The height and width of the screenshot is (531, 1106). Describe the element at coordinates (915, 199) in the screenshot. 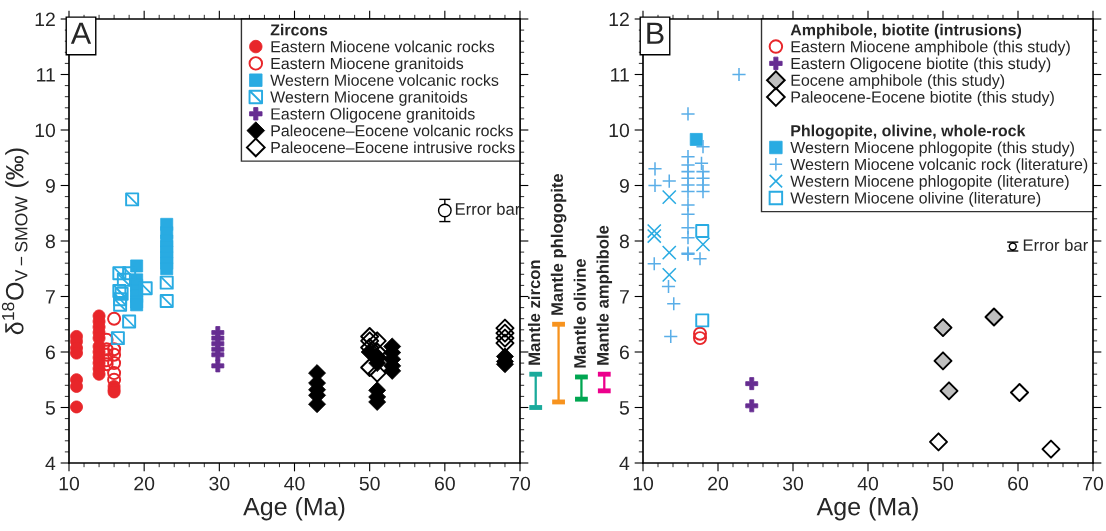

I see `legend-label: Western Miocene olivine (literature)` at that location.